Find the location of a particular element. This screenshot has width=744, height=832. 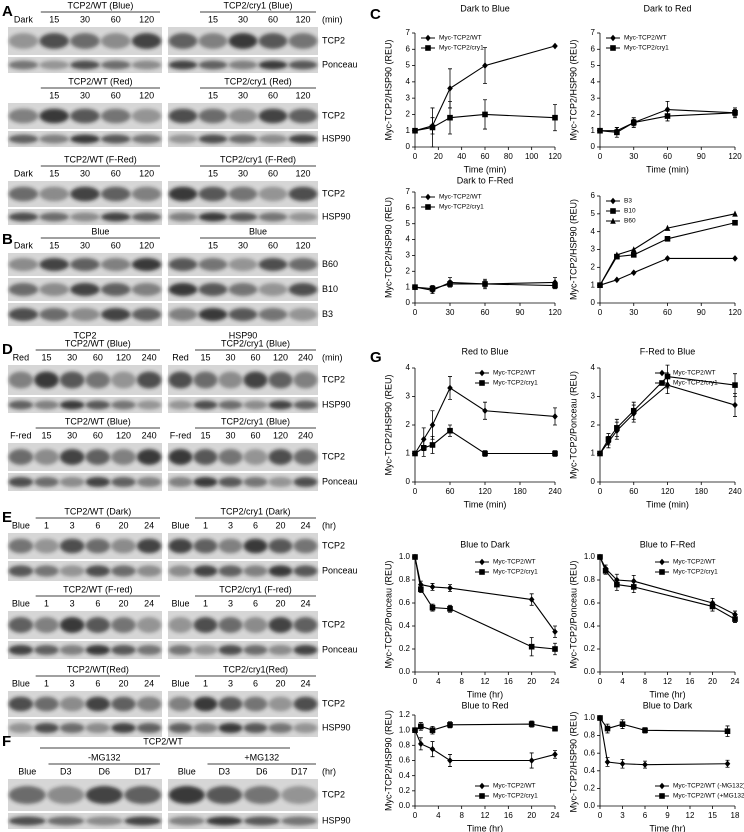

y-tick-label: 3 is located at coordinates (593, 396).